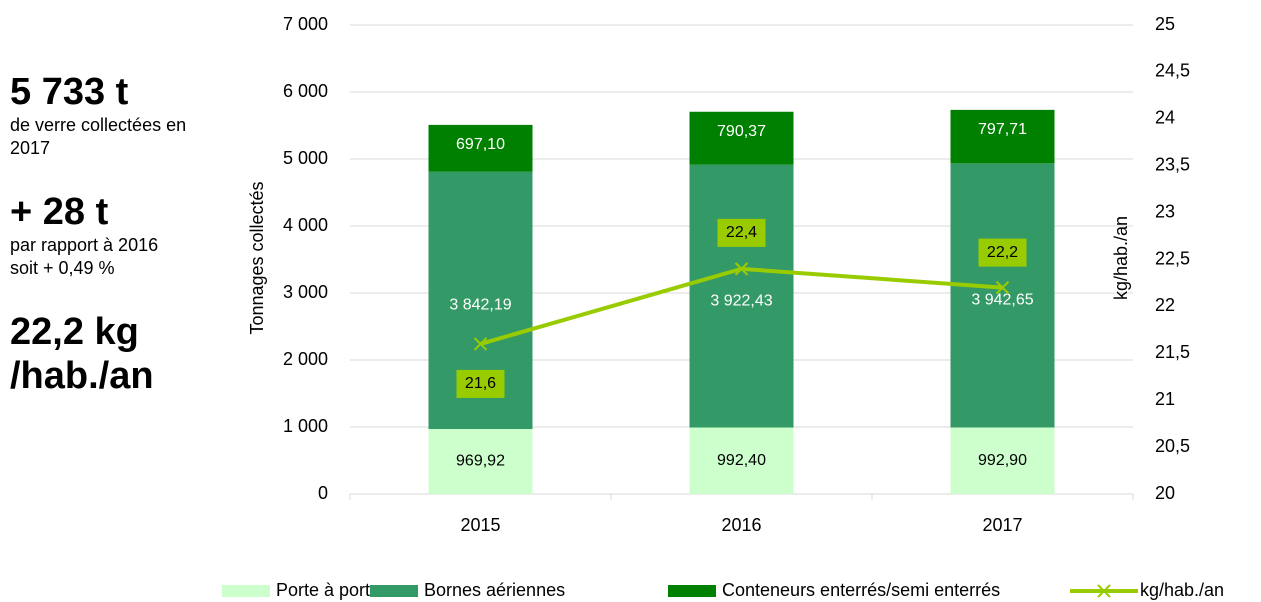  Describe the element at coordinates (1121, 258) in the screenshot. I see `y2-axis-title: kg/hab./an` at that location.